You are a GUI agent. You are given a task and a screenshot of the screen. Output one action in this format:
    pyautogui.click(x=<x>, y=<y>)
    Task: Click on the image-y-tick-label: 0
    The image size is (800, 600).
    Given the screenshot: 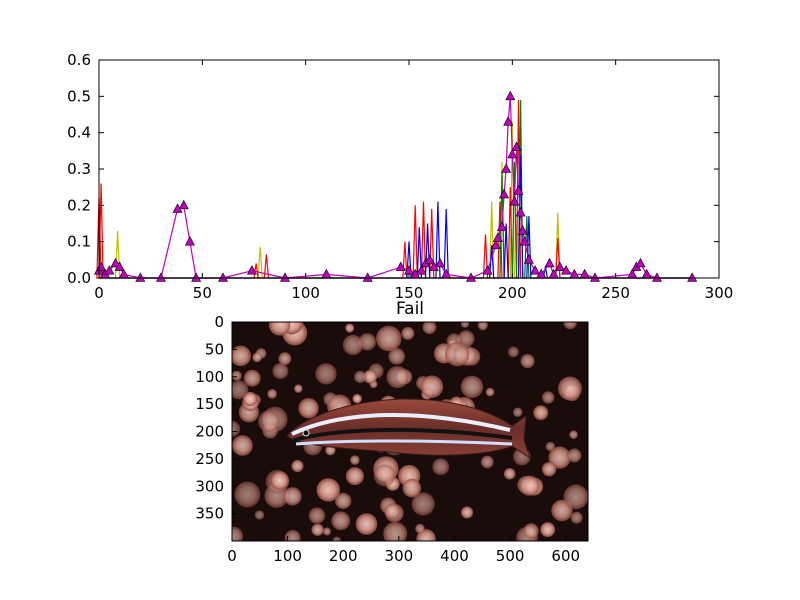 What is the action you would take?
    pyautogui.click(x=219, y=322)
    